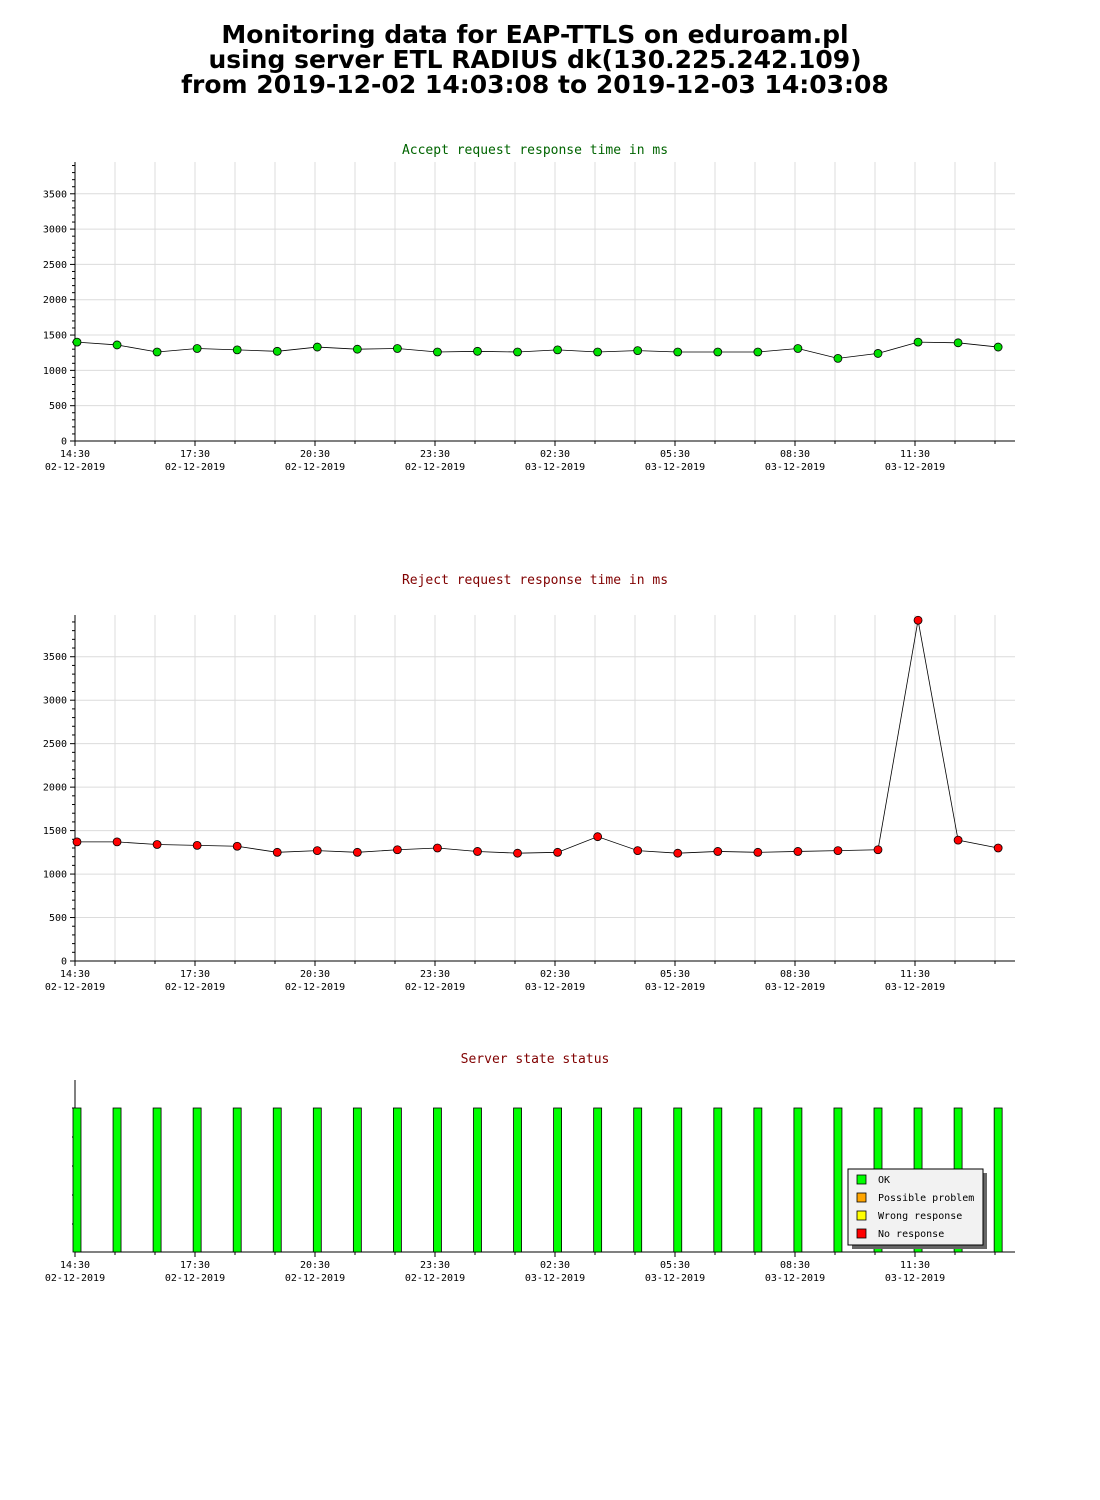 Image resolution: width=1100 pixels, height=1500 pixels. Describe the element at coordinates (55, 300) in the screenshot. I see `accept-y-tick-label: 2000` at that location.